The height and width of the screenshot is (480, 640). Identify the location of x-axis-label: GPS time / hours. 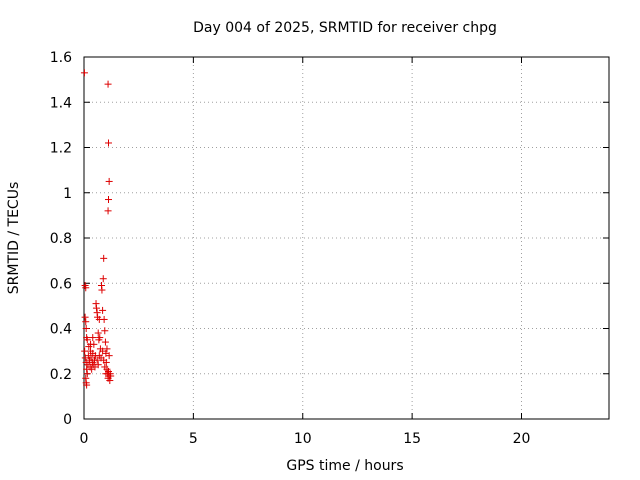
(344, 466).